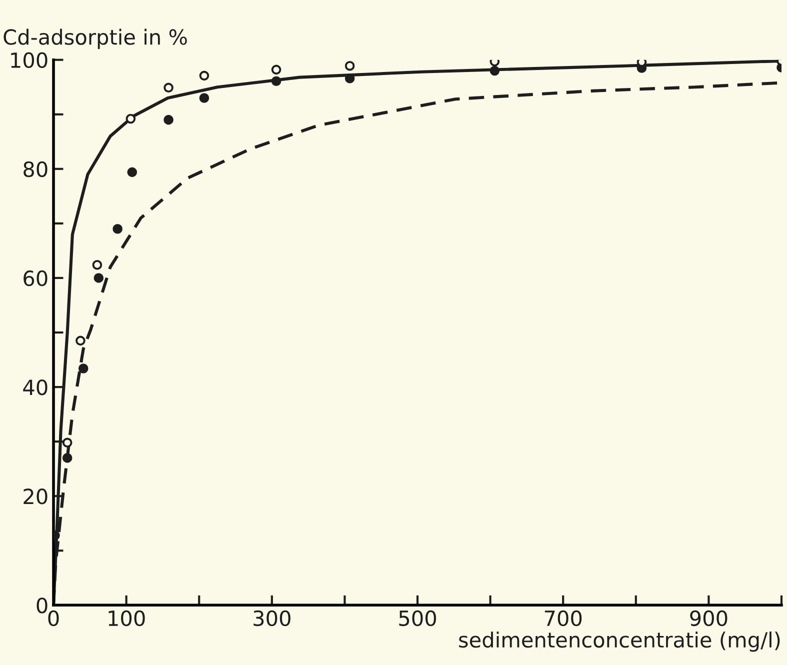  I want to click on y-tick-label: 100, so click(29, 60).